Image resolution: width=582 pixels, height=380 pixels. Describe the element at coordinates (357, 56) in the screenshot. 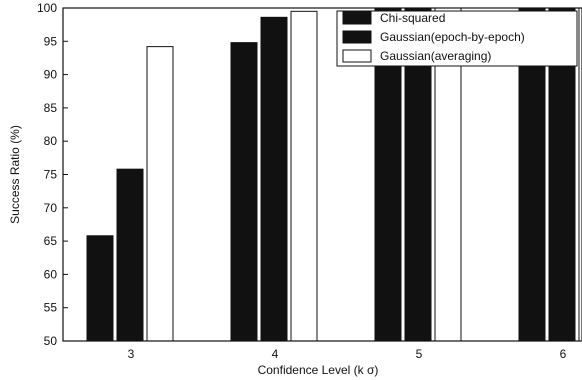

I see `legend-swatch-gaussian-averaging` at that location.